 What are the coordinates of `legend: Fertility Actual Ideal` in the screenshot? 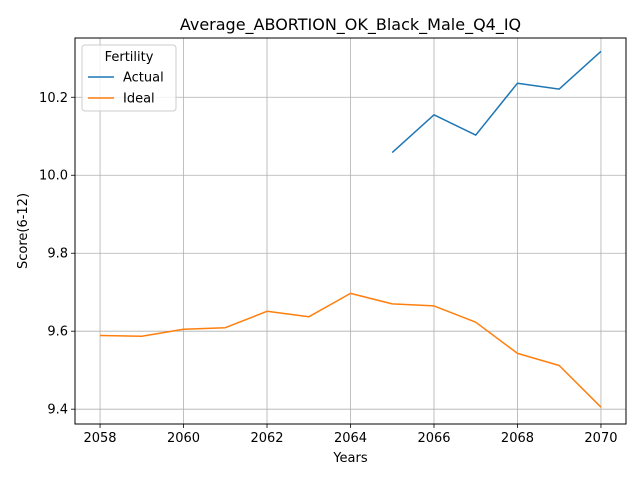 It's located at (129, 78).